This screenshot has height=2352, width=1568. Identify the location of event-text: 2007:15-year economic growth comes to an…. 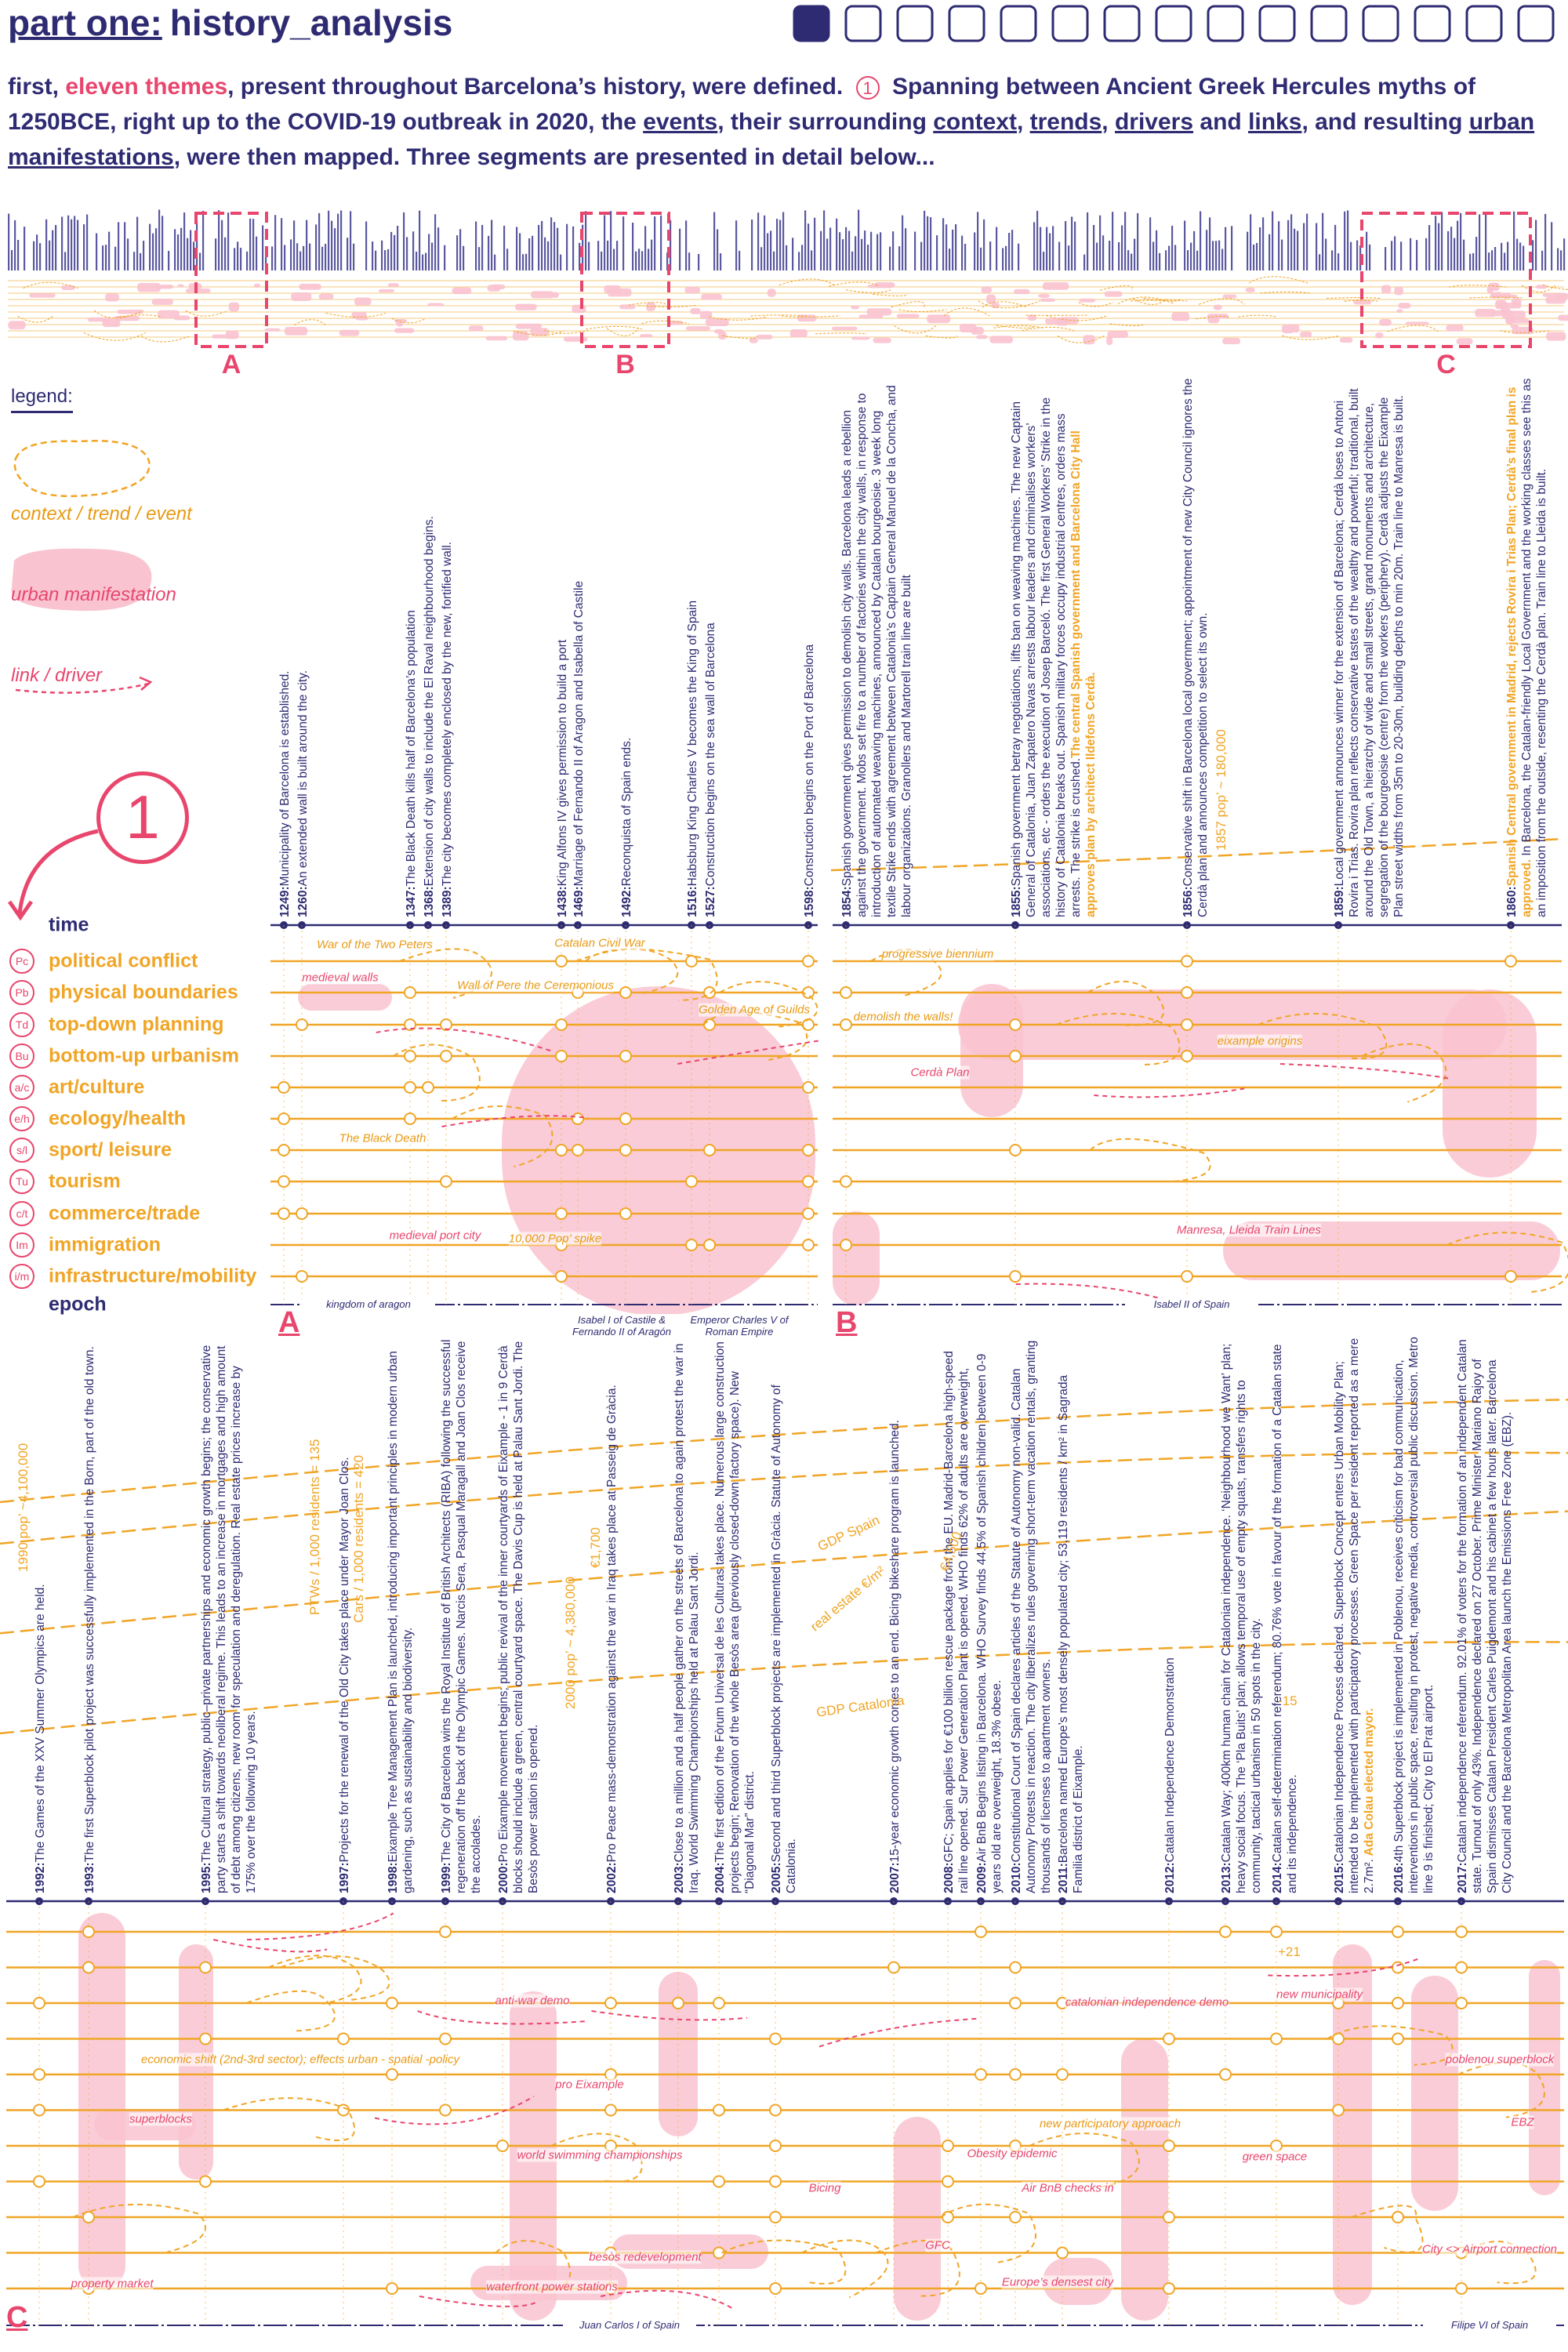
(912, 1615).